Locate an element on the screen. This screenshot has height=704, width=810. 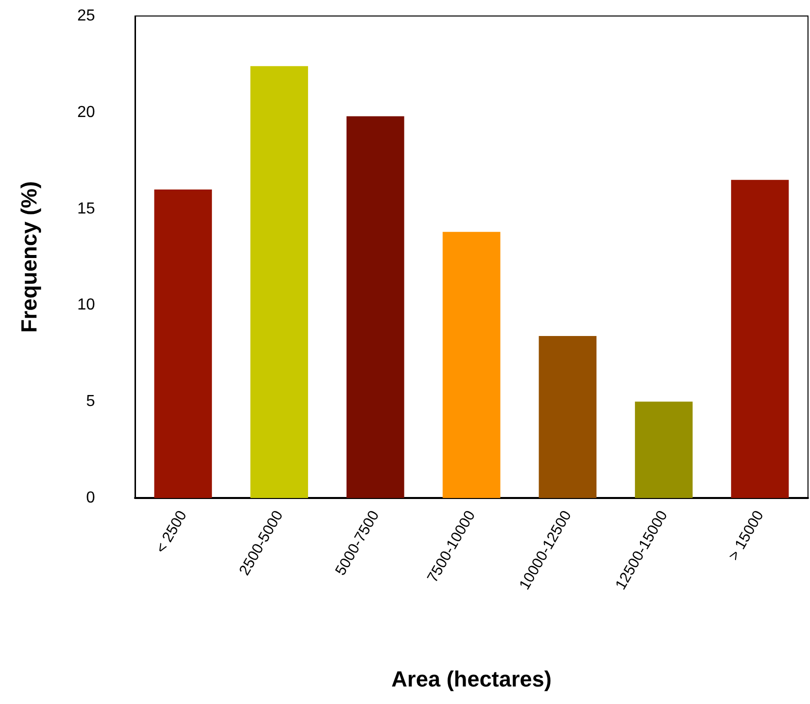
y-tick-label: 5 is located at coordinates (91, 401).